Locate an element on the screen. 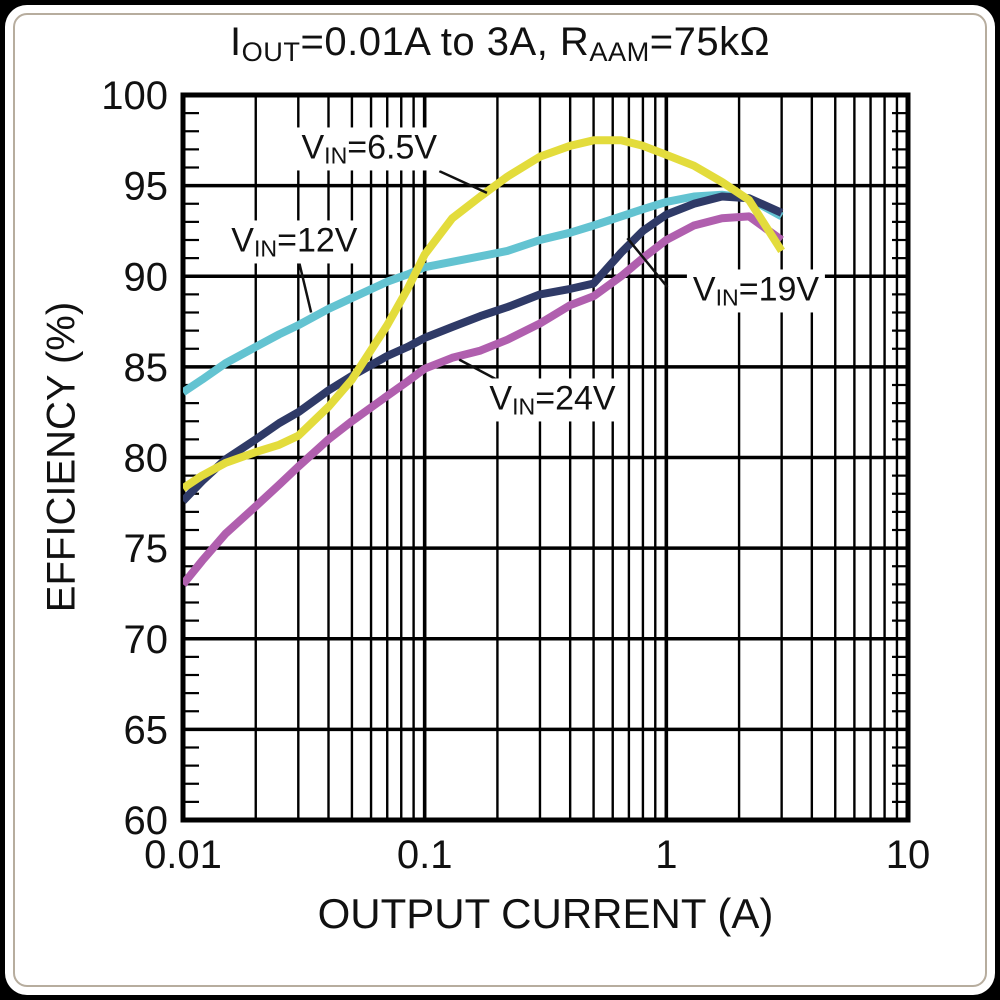 This screenshot has width=1000, height=1000. curve-label-vin-12v: VIN=12V is located at coordinates (294, 242).